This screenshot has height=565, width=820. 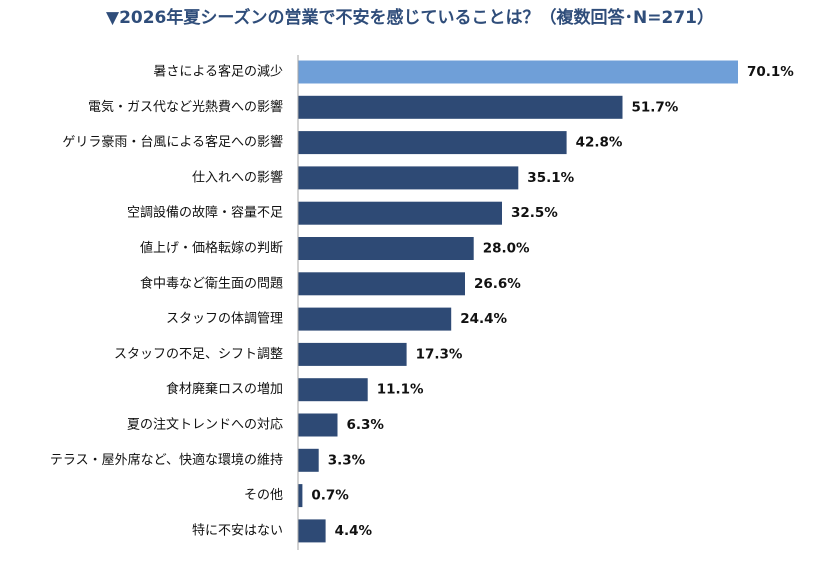 I want to click on value-label: 3.3%, so click(x=347, y=460).